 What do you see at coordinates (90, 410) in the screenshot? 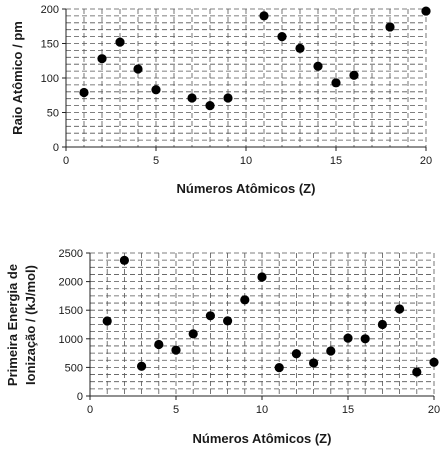
I see `chart2-x-tick-label: 0` at bounding box center [90, 410].